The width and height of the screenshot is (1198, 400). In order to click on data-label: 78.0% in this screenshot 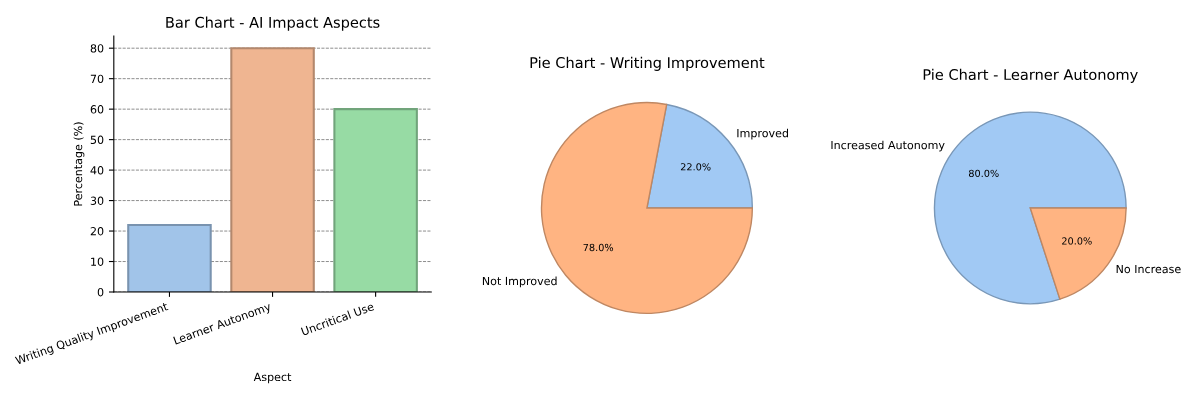, I will do `click(598, 247)`.